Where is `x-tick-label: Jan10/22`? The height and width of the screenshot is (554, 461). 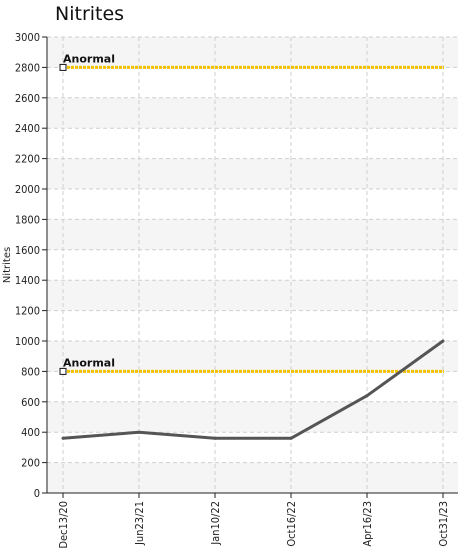 x-tick-label: Jan10/22 is located at coordinates (215, 523).